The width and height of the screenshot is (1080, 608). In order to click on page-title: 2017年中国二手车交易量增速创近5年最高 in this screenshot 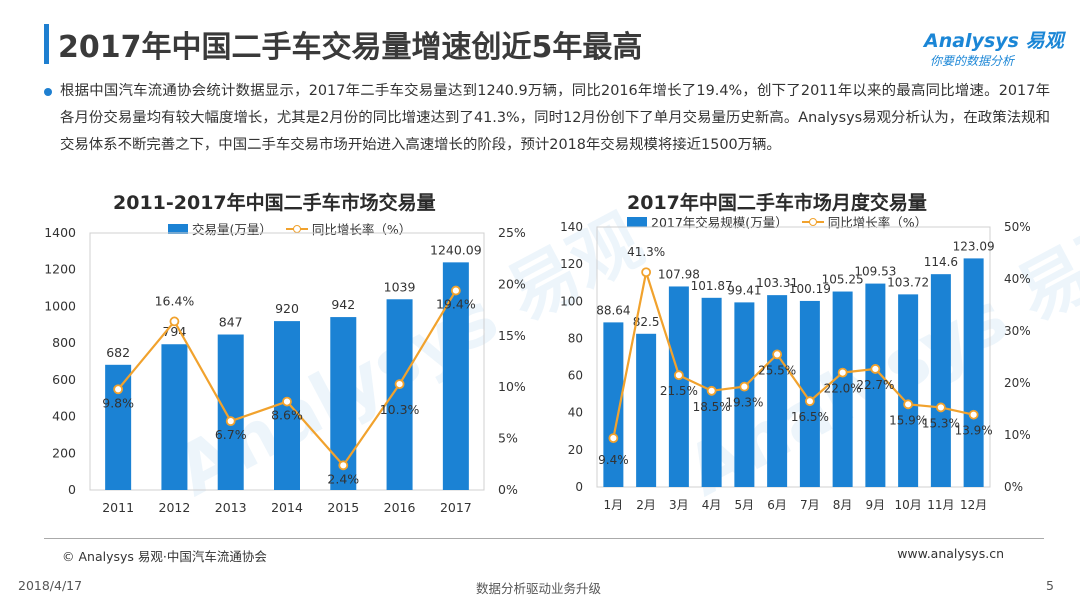, I will do `click(350, 47)`.